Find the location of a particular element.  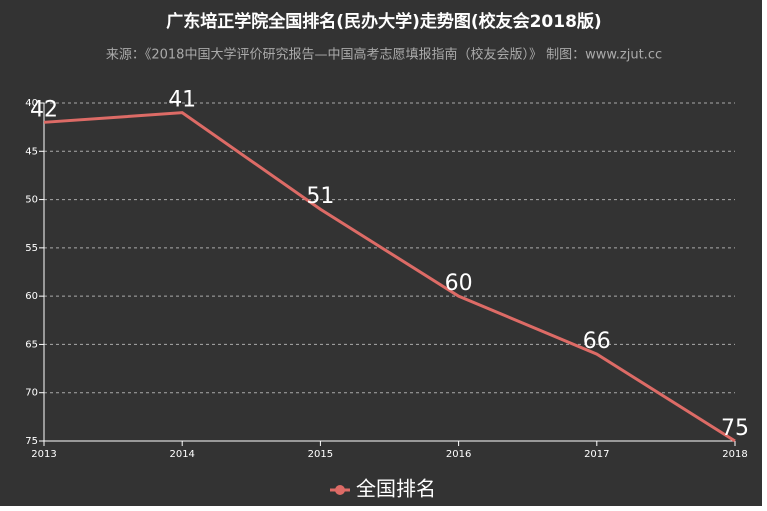

legend-icon is located at coordinates (340, 490).